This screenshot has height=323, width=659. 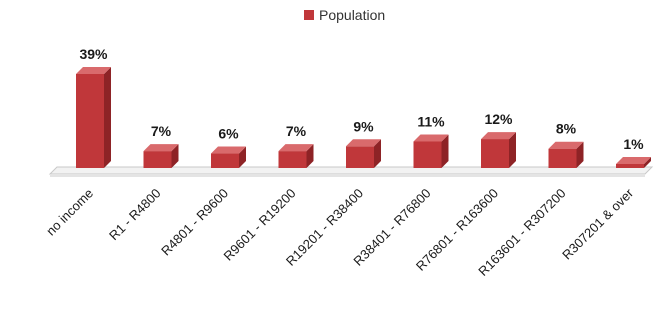 What do you see at coordinates (566, 129) in the screenshot?
I see `data-label-8: 8%` at bounding box center [566, 129].